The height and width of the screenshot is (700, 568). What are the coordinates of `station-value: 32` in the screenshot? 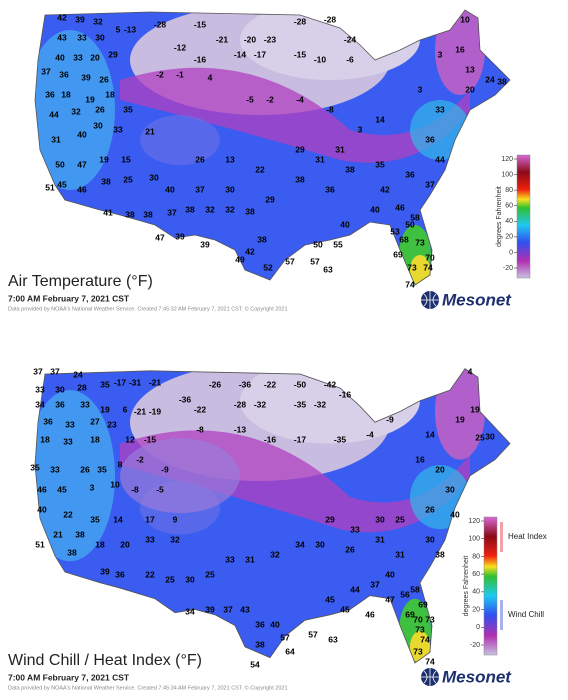 It's located at (275, 554).